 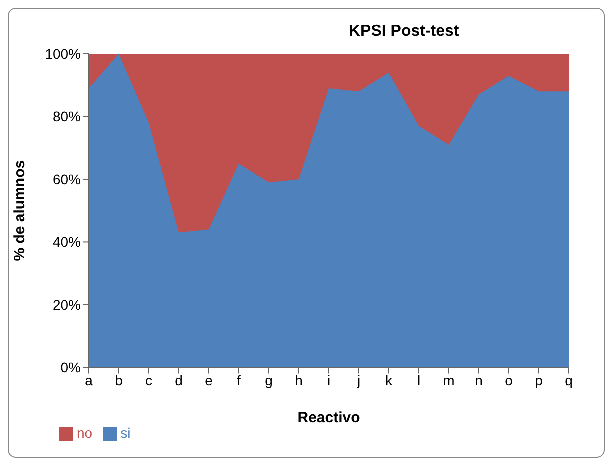 I want to click on chart-title: KPSI Post-test, so click(x=404, y=32).